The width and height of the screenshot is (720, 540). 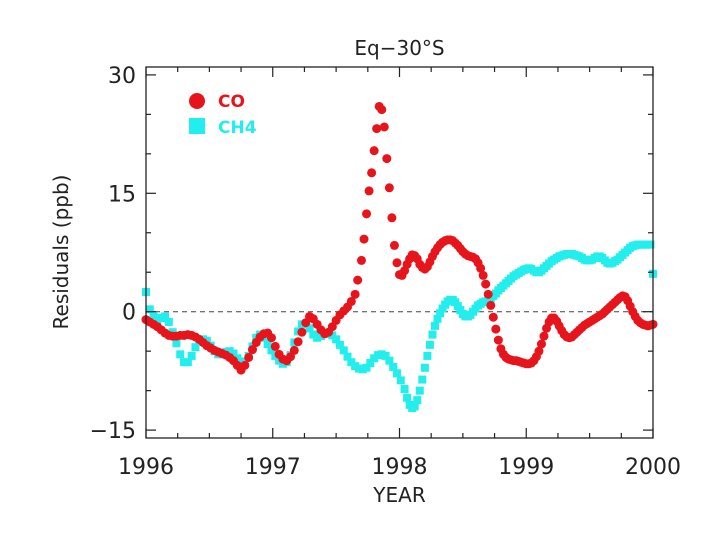 I want to click on x-tick-label: 1999, so click(x=526, y=467).